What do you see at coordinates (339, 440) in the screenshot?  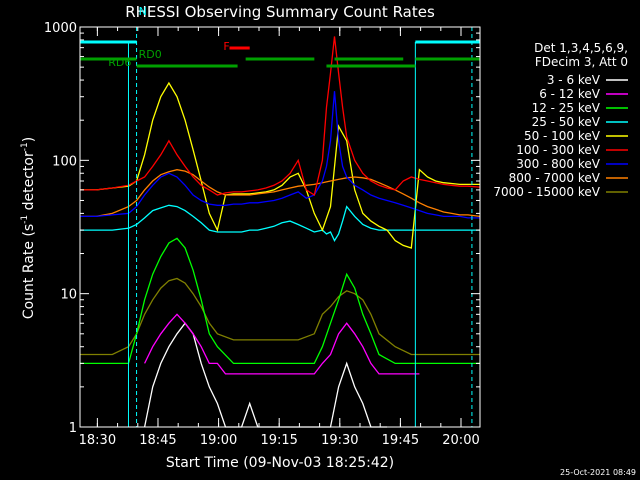 I see `x-tick-label: 19:30` at bounding box center [339, 440].